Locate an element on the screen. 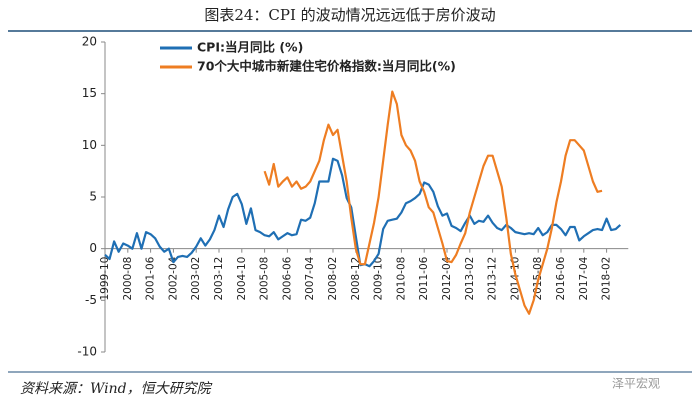  legend-label: 70个大中城市新建住宅价格指数:当月同比(%) is located at coordinates (326, 66).